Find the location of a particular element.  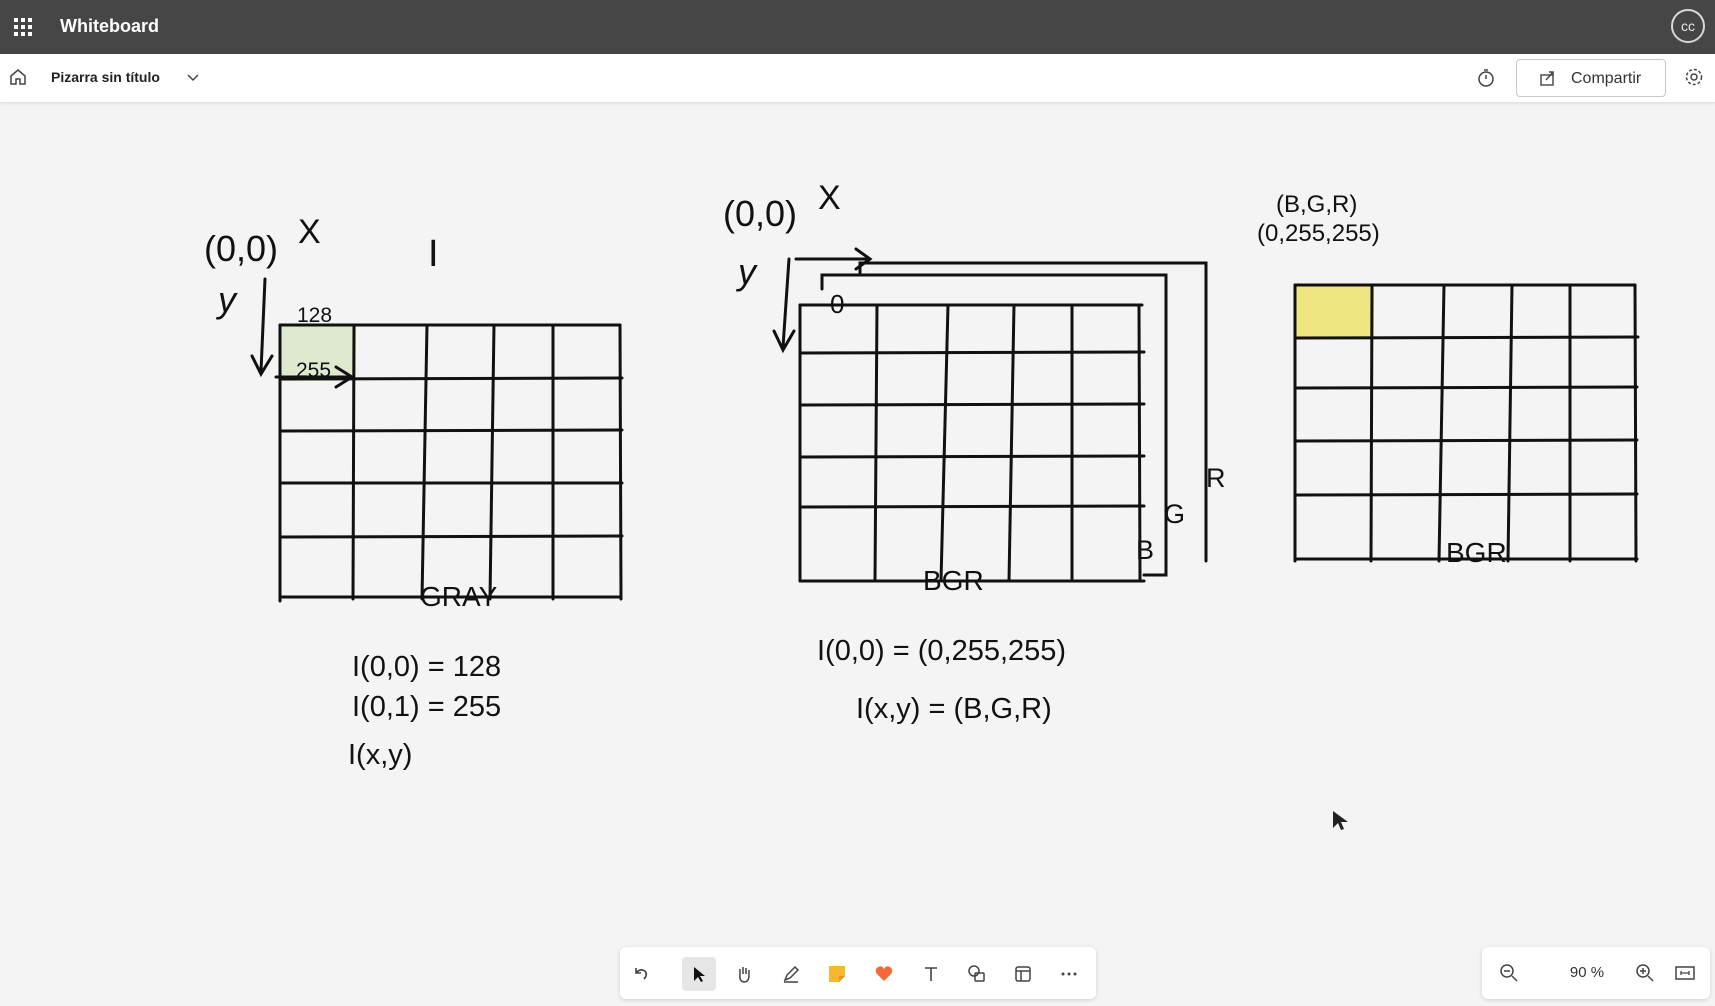

sticky-note-icon is located at coordinates (837, 974).